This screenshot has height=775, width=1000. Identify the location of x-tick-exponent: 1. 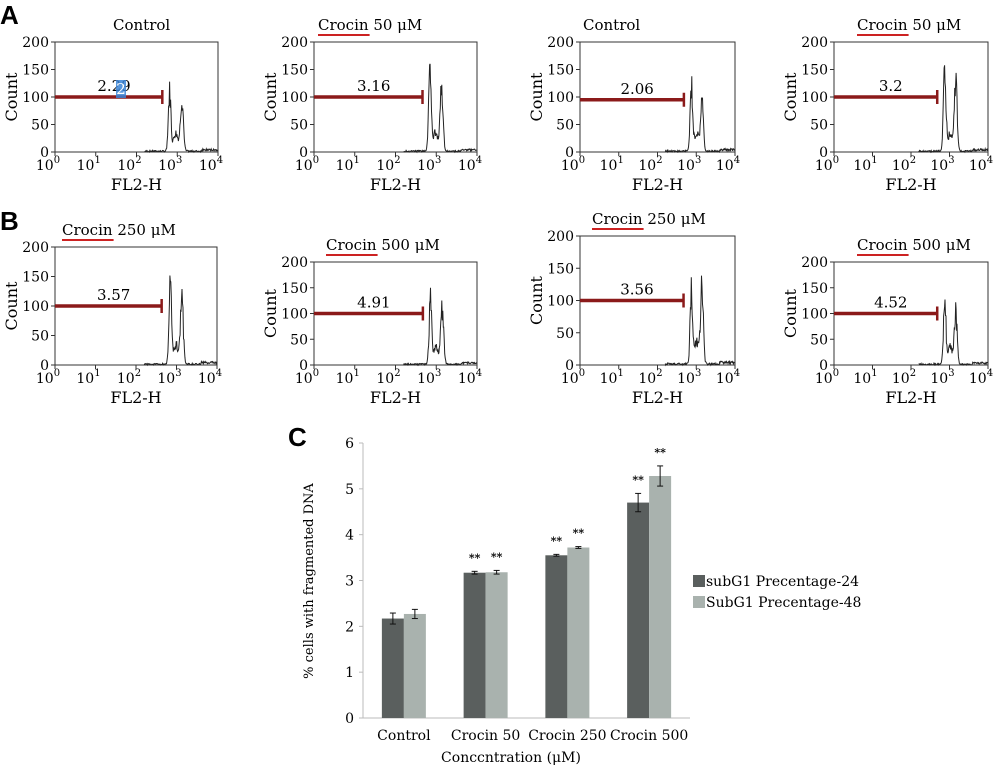
(874, 160).